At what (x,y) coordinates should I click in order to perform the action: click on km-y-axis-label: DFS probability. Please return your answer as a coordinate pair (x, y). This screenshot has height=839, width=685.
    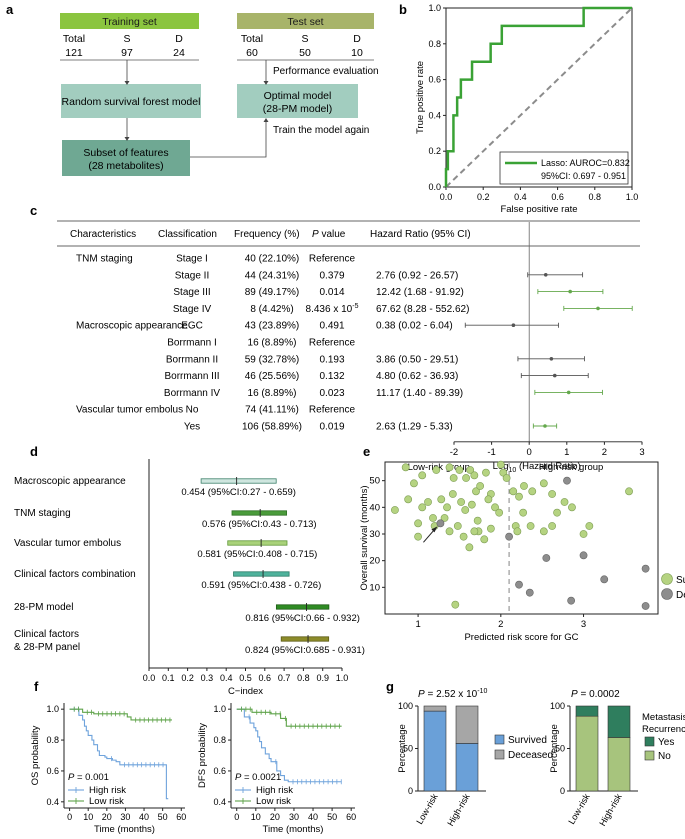
    Looking at the image, I should click on (202, 755).